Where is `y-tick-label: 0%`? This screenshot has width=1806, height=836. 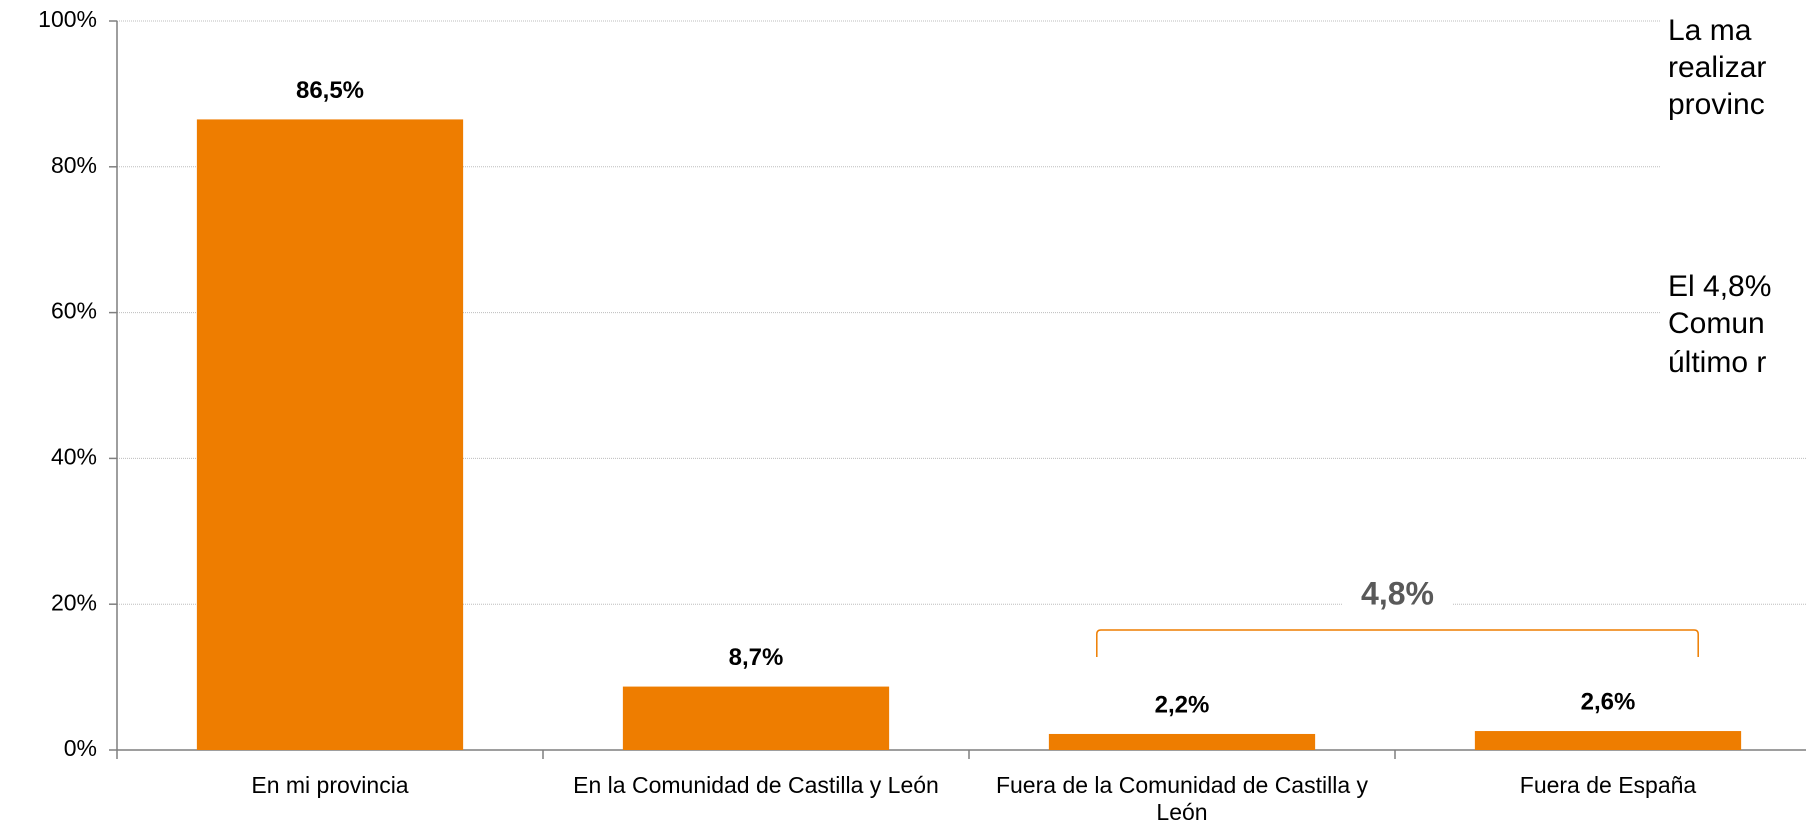
y-tick-label: 0% is located at coordinates (80, 748).